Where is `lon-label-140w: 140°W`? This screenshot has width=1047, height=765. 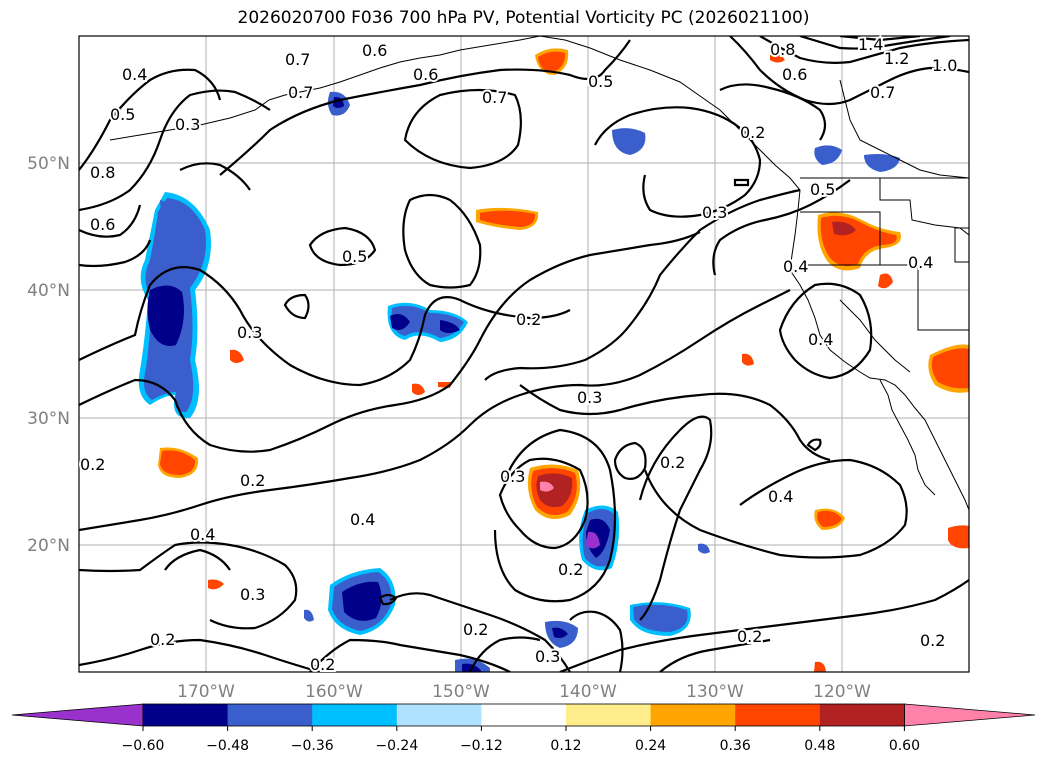
lon-label-140w: 140°W is located at coordinates (588, 692).